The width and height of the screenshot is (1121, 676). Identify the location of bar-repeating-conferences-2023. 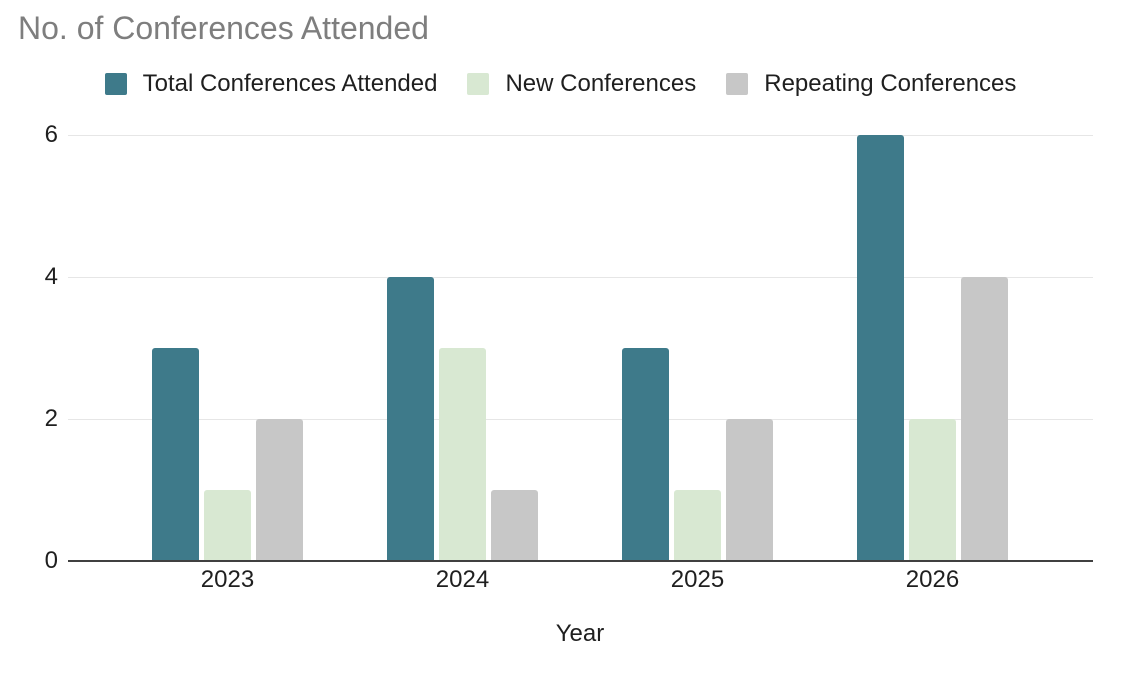
(279, 490).